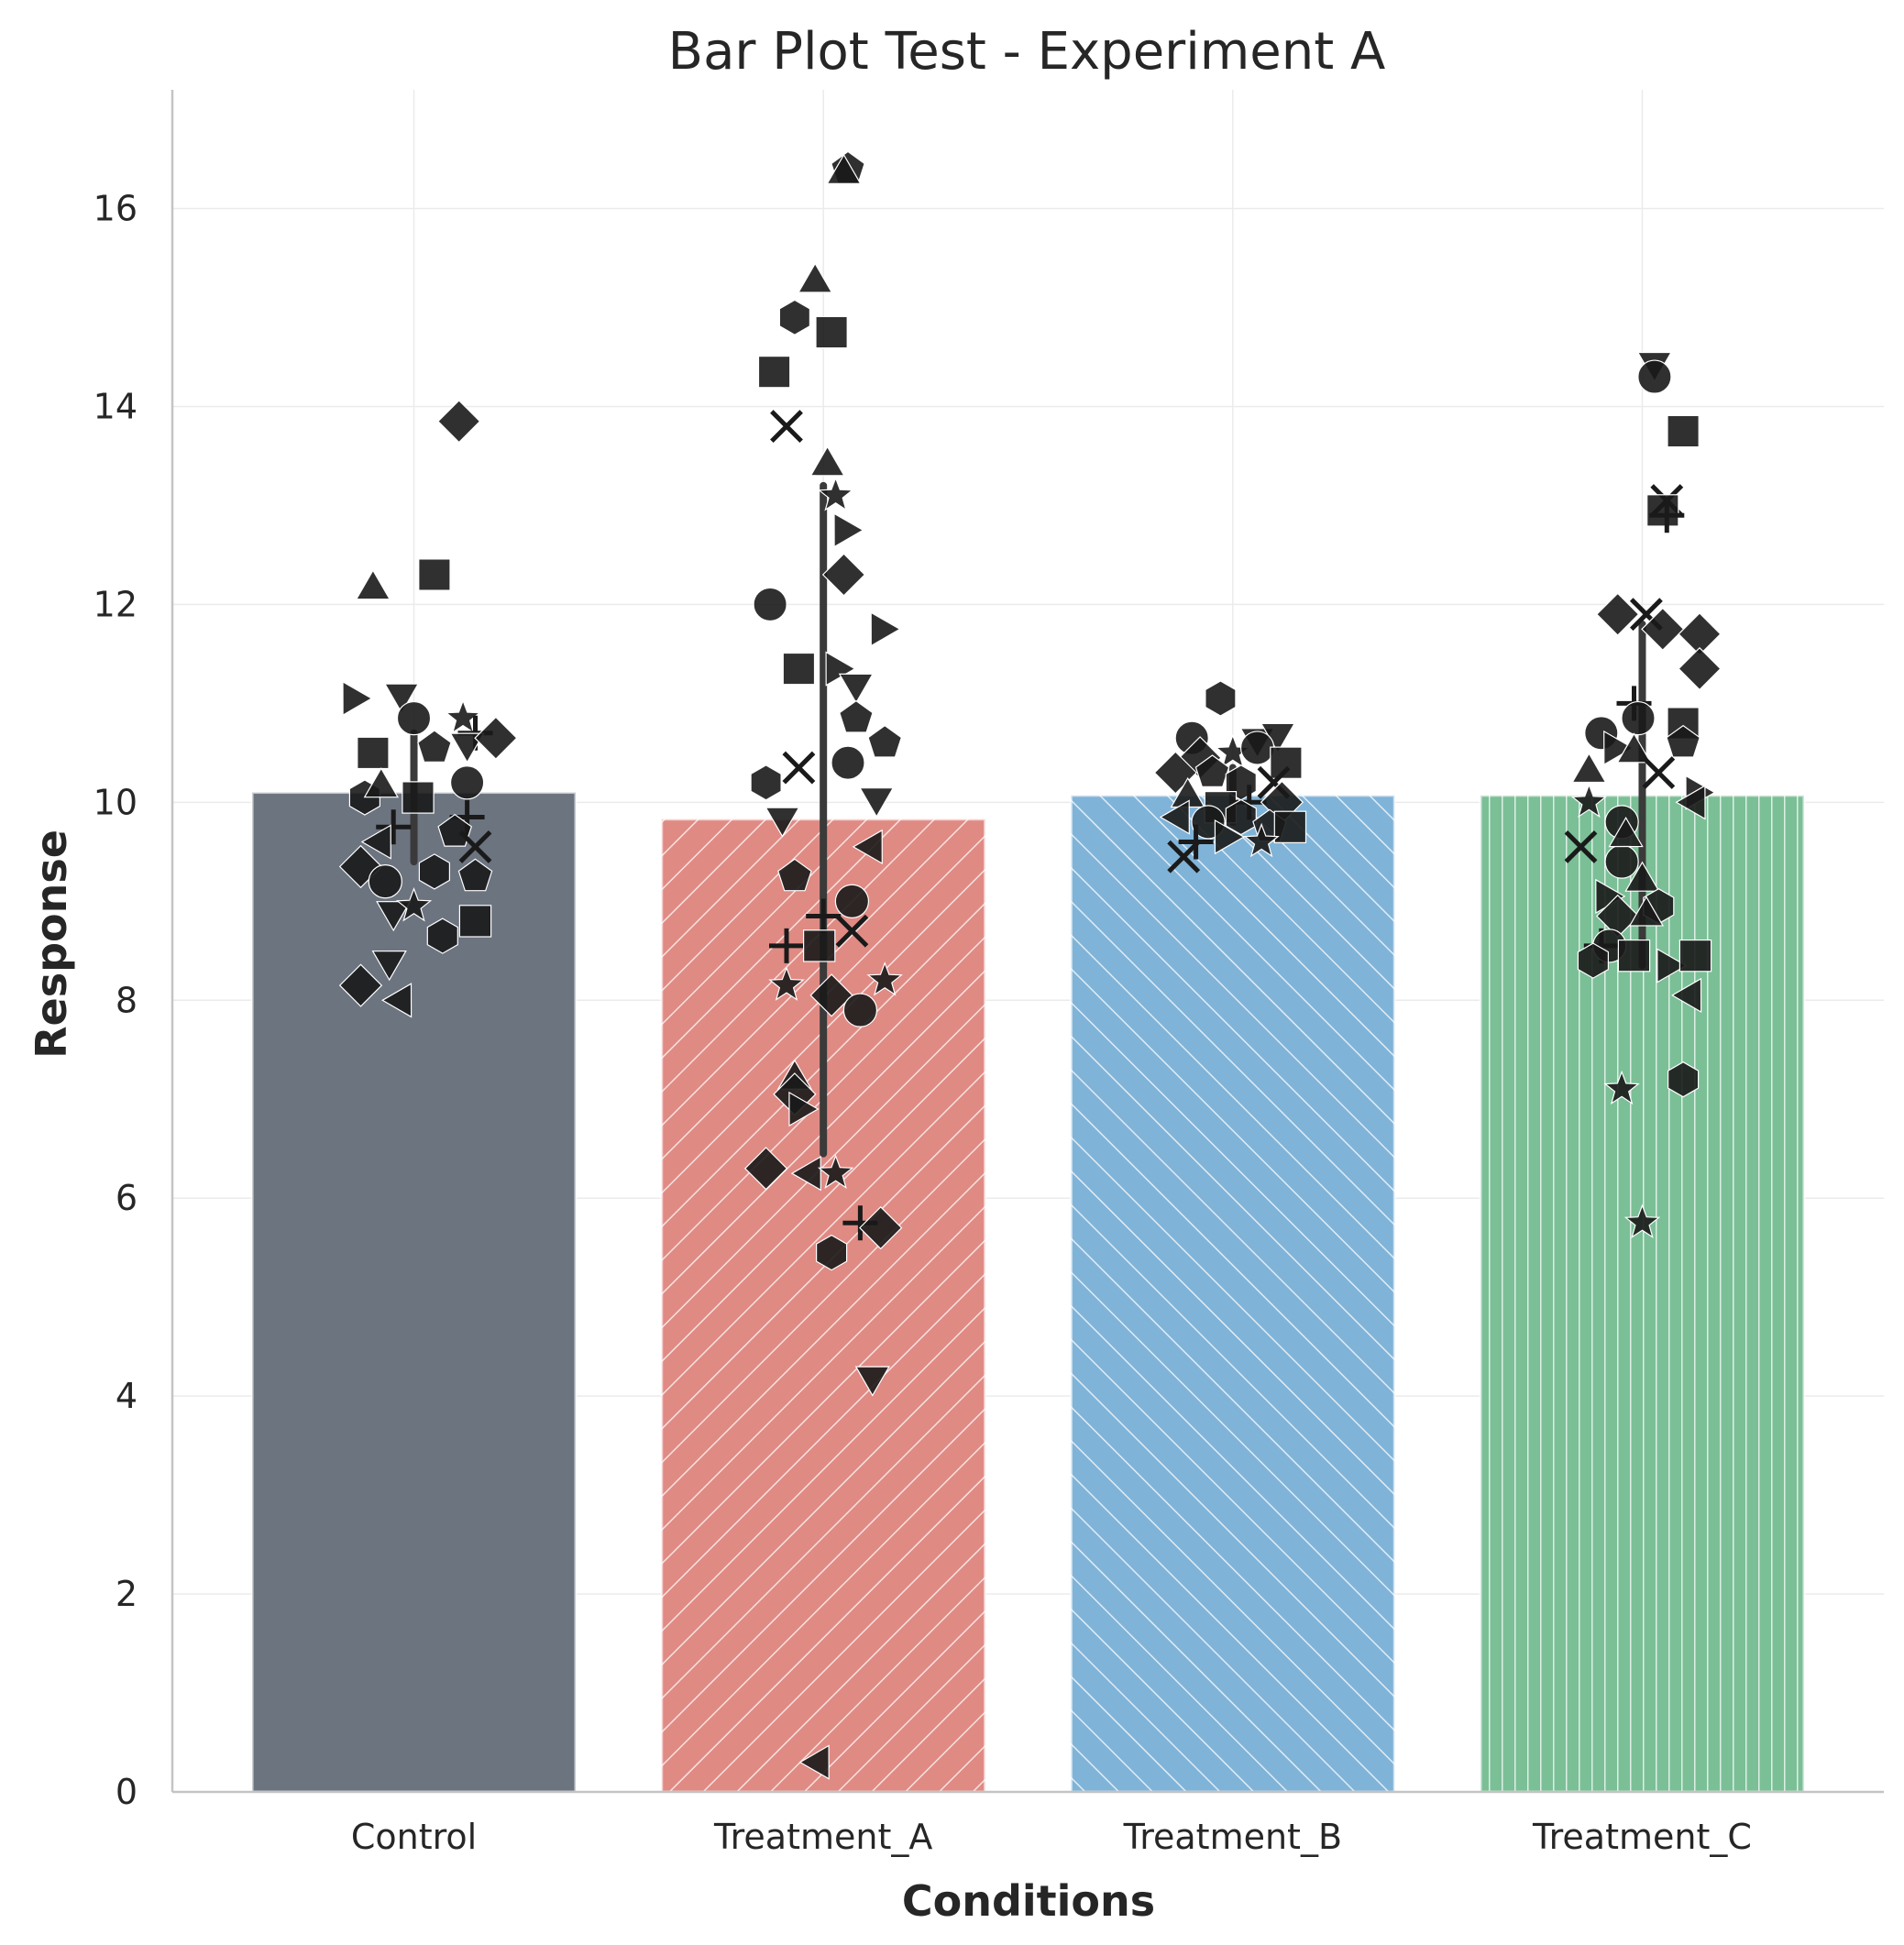  I want to click on bar-control, so click(414, 1292).